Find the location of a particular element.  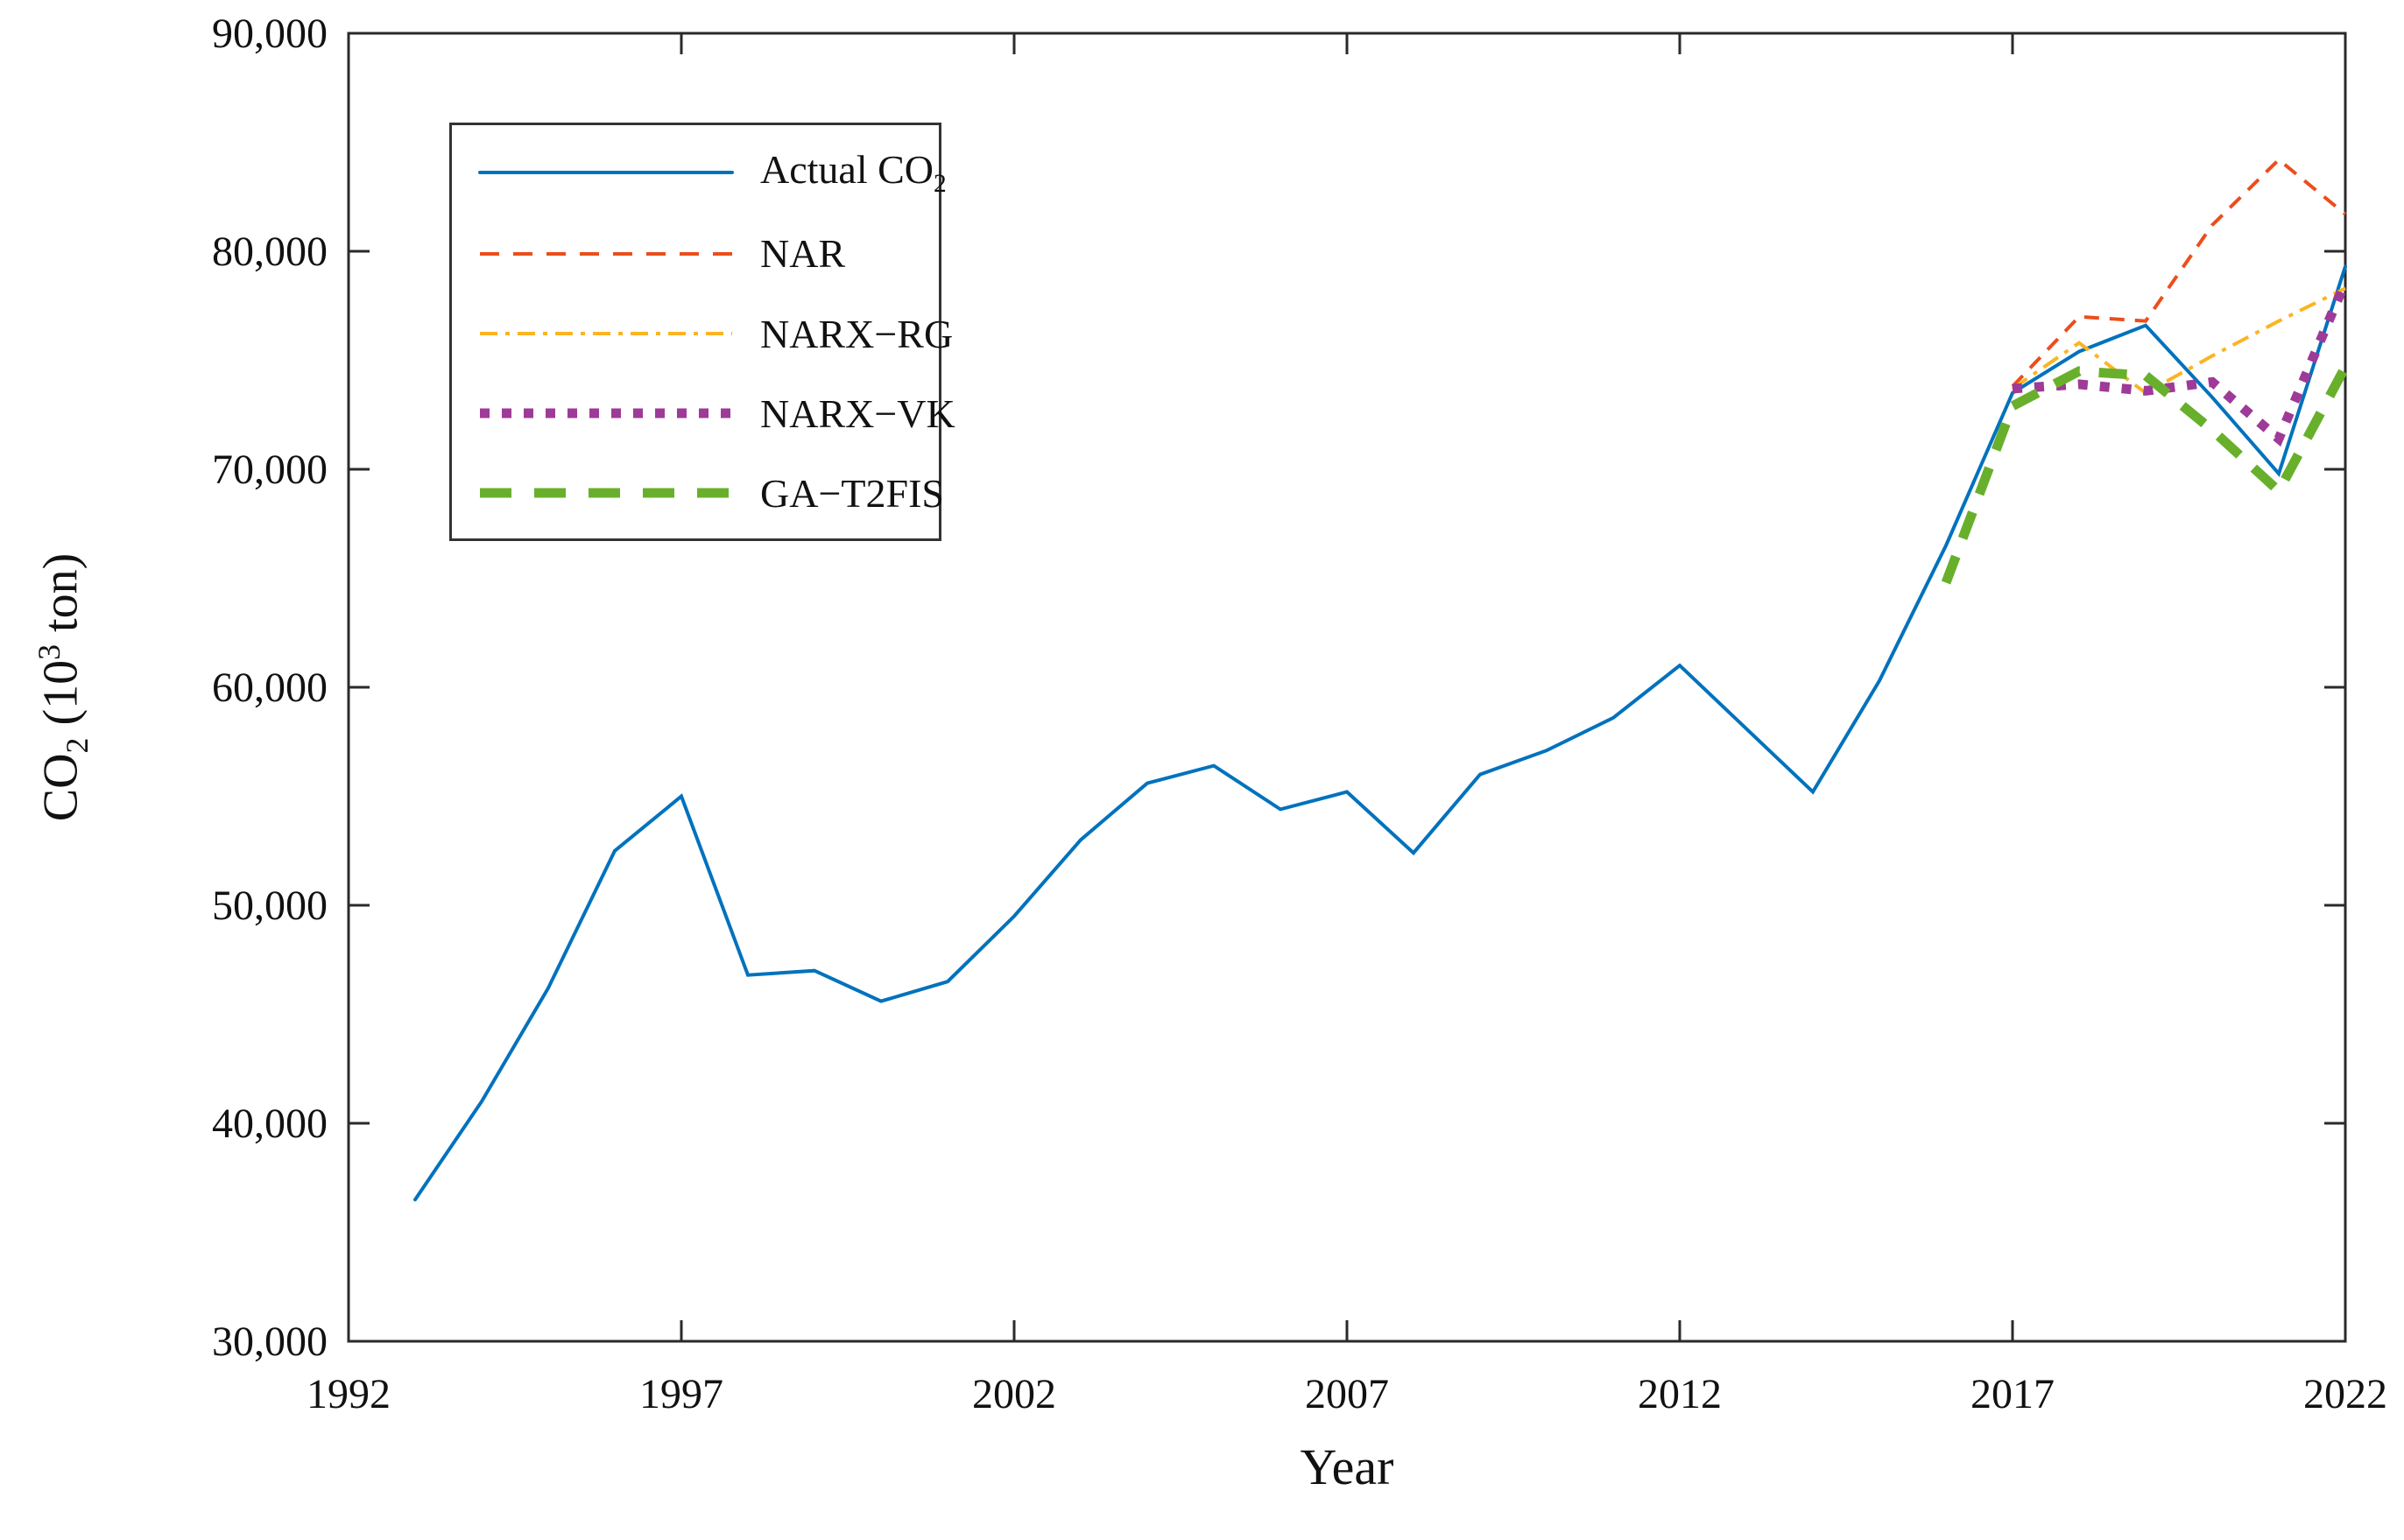

y-axis-label: CO2 (103 ton) is located at coordinates (63, 687).